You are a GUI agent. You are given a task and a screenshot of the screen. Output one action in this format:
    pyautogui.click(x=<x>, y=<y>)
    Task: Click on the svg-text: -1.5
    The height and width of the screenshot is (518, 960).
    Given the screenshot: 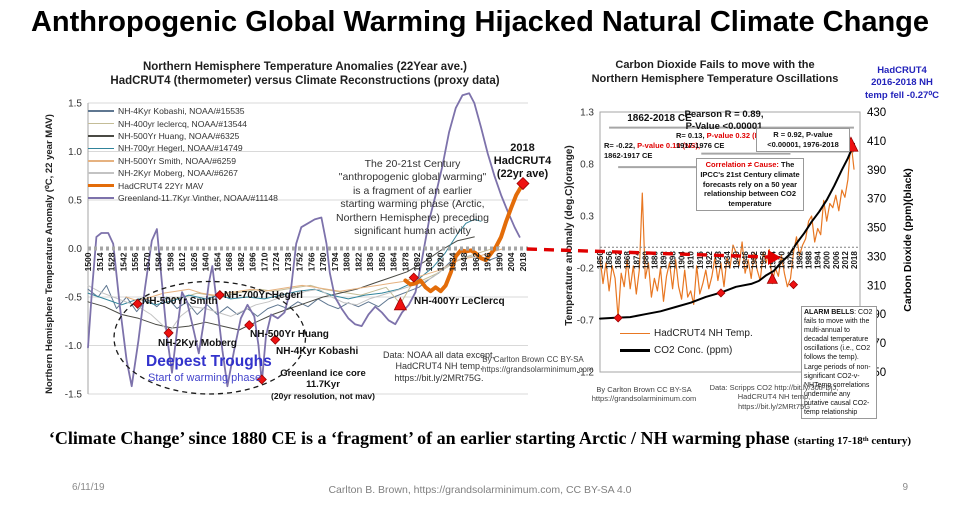 What is the action you would take?
    pyautogui.click(x=74, y=395)
    